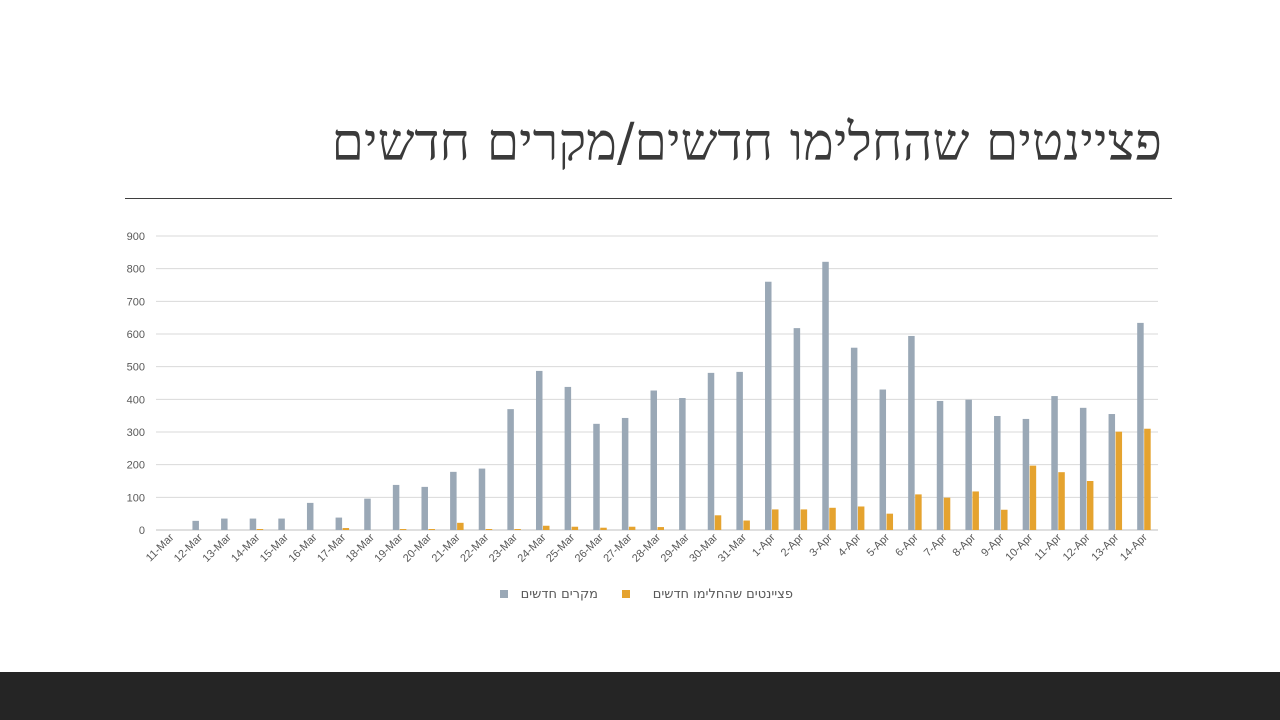  I want to click on x-tick-label: 6-Apr, so click(907, 545).